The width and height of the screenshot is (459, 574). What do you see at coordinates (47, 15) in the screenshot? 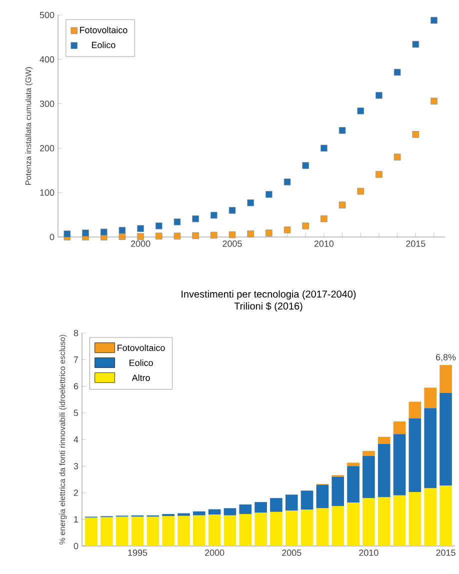
I see `y-tick-label: 500` at bounding box center [47, 15].